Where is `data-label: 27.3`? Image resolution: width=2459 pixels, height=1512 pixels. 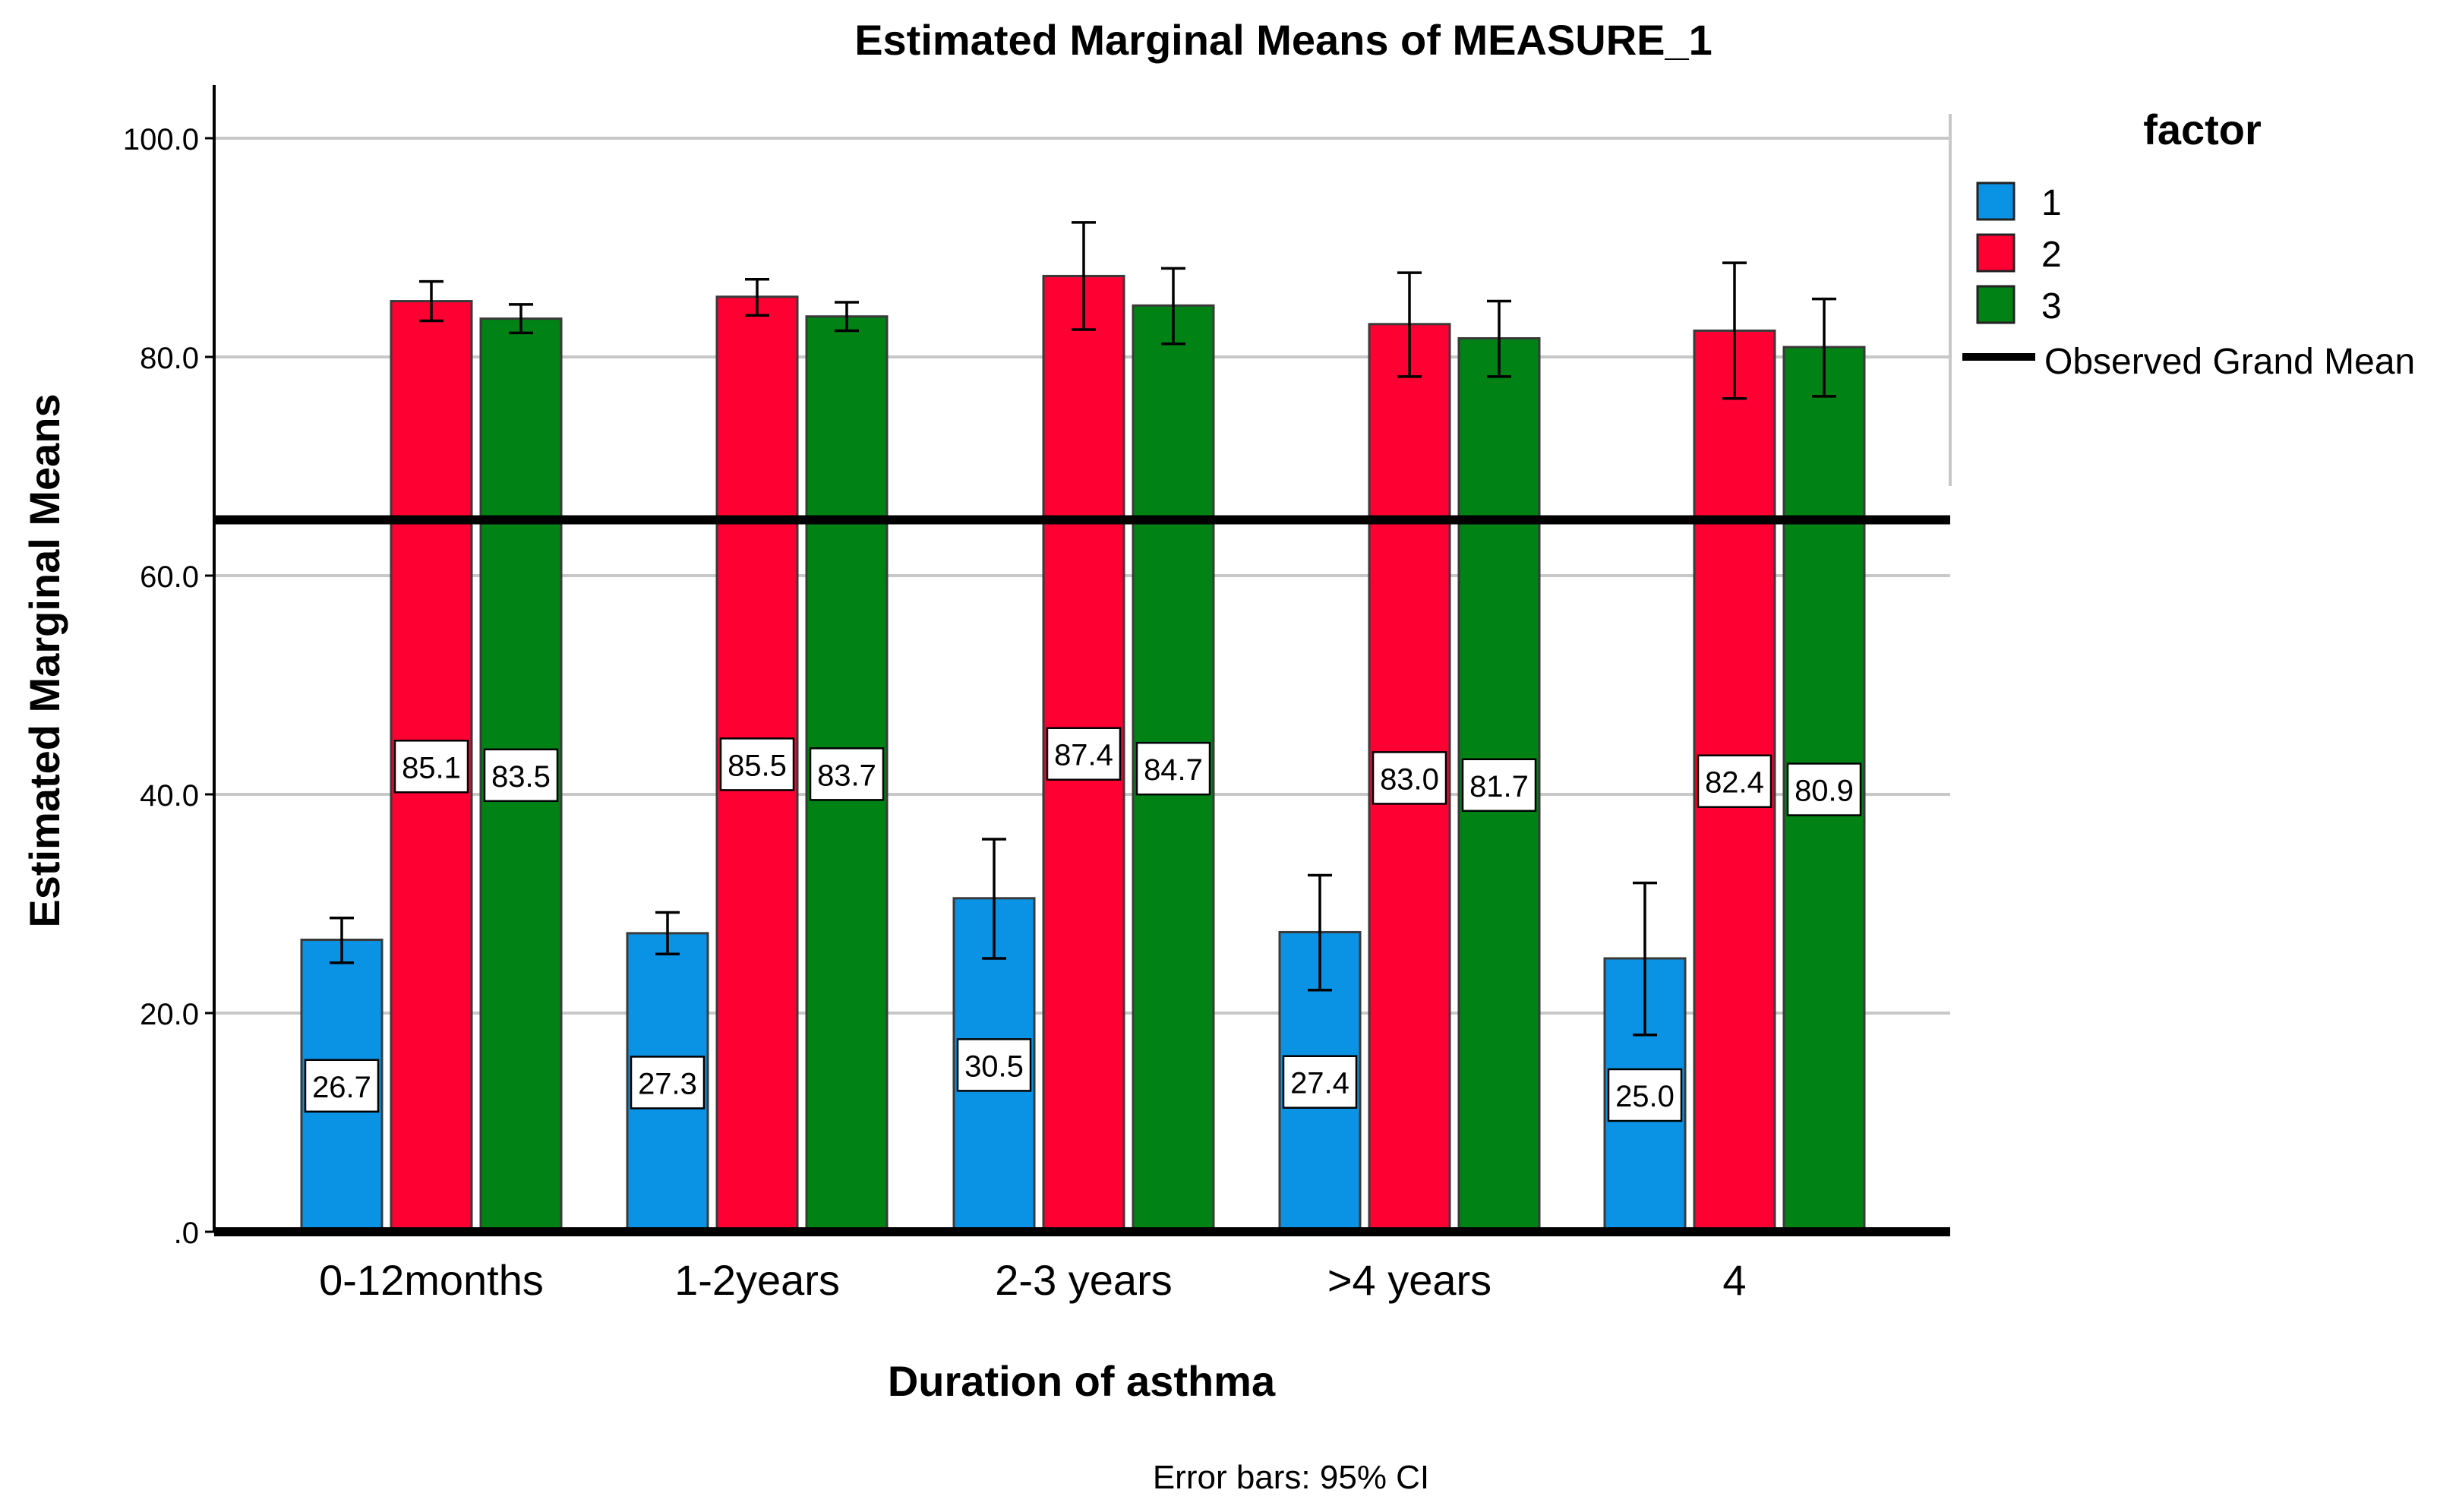 data-label: 27.3 is located at coordinates (667, 1083).